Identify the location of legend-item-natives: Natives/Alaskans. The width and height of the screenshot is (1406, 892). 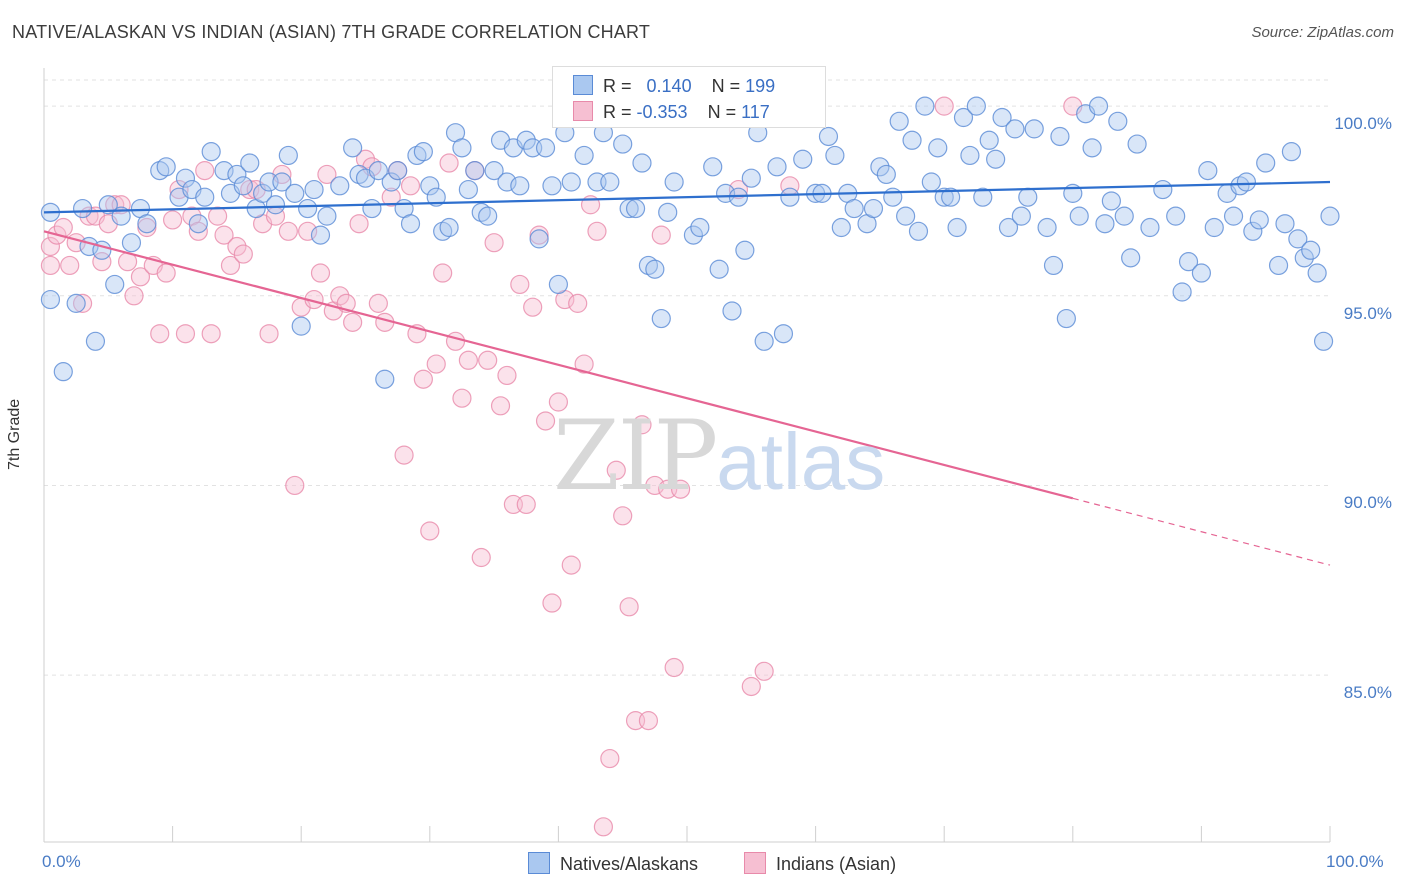
(613, 863).